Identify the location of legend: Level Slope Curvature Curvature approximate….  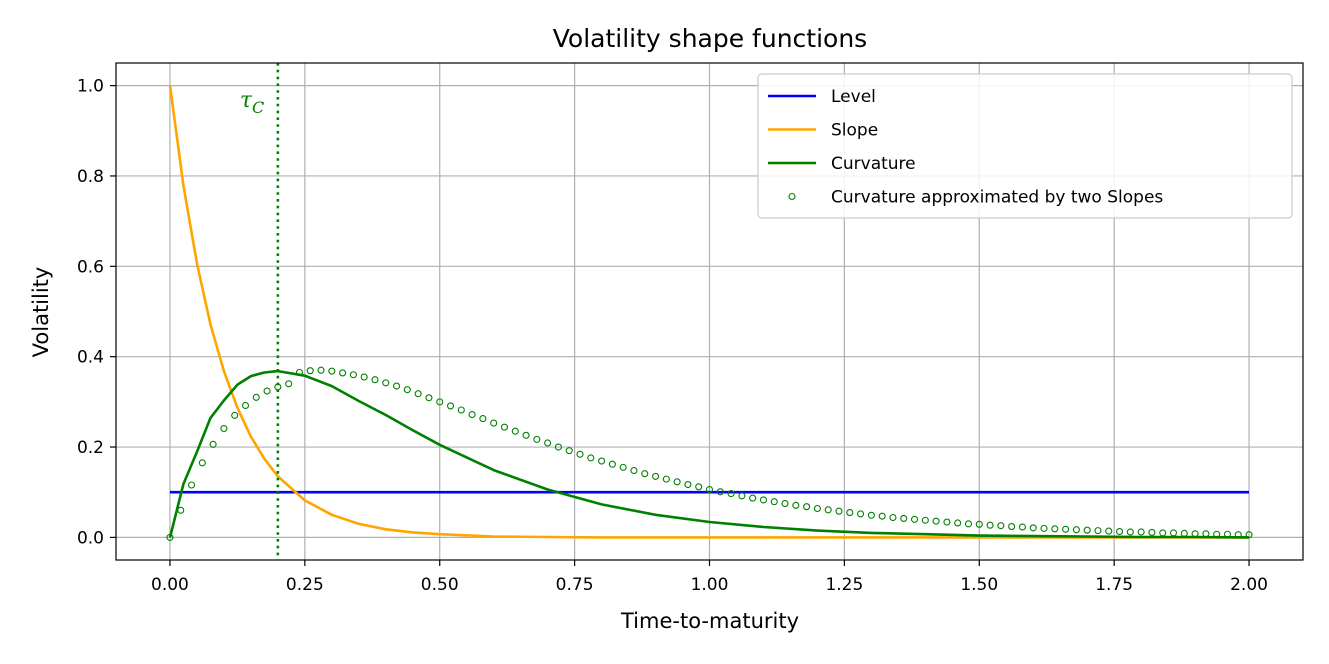
(1025, 146).